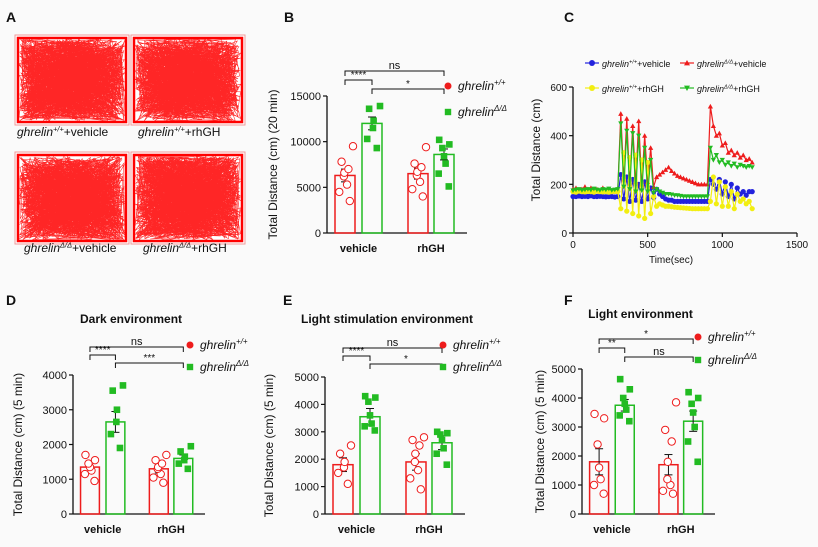 This screenshot has height=547, width=818. What do you see at coordinates (70, 247) in the screenshot?
I see `track-caption-3: ghrelinΔ/Δ+vehicle` at bounding box center [70, 247].